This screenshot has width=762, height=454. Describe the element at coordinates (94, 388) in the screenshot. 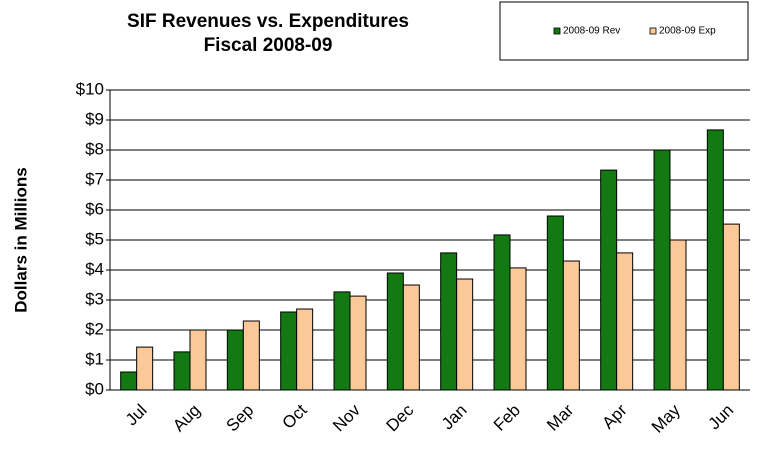

I see `y-tick-label: $0` at that location.